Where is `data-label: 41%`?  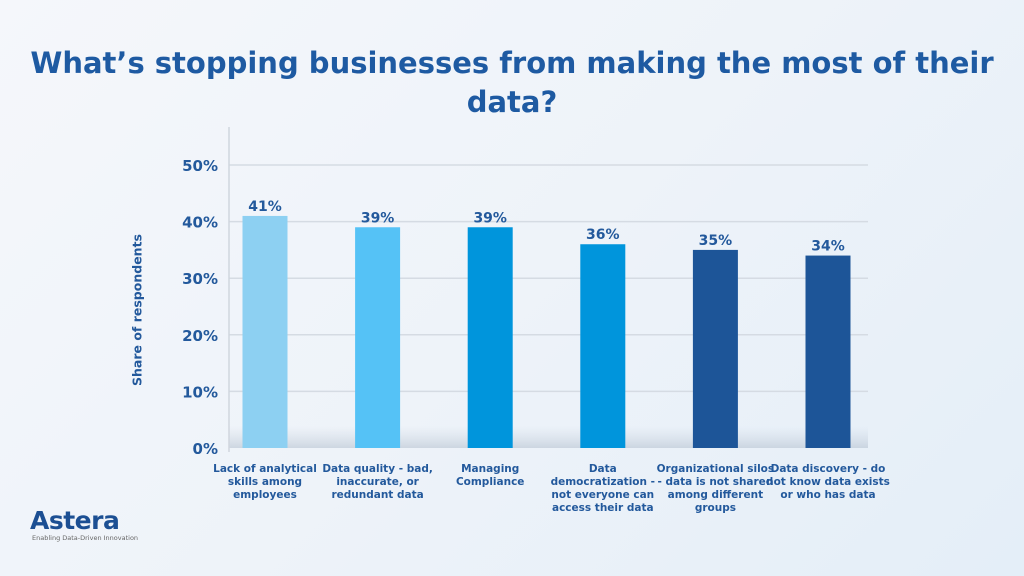
data-label: 41% is located at coordinates (265, 207).